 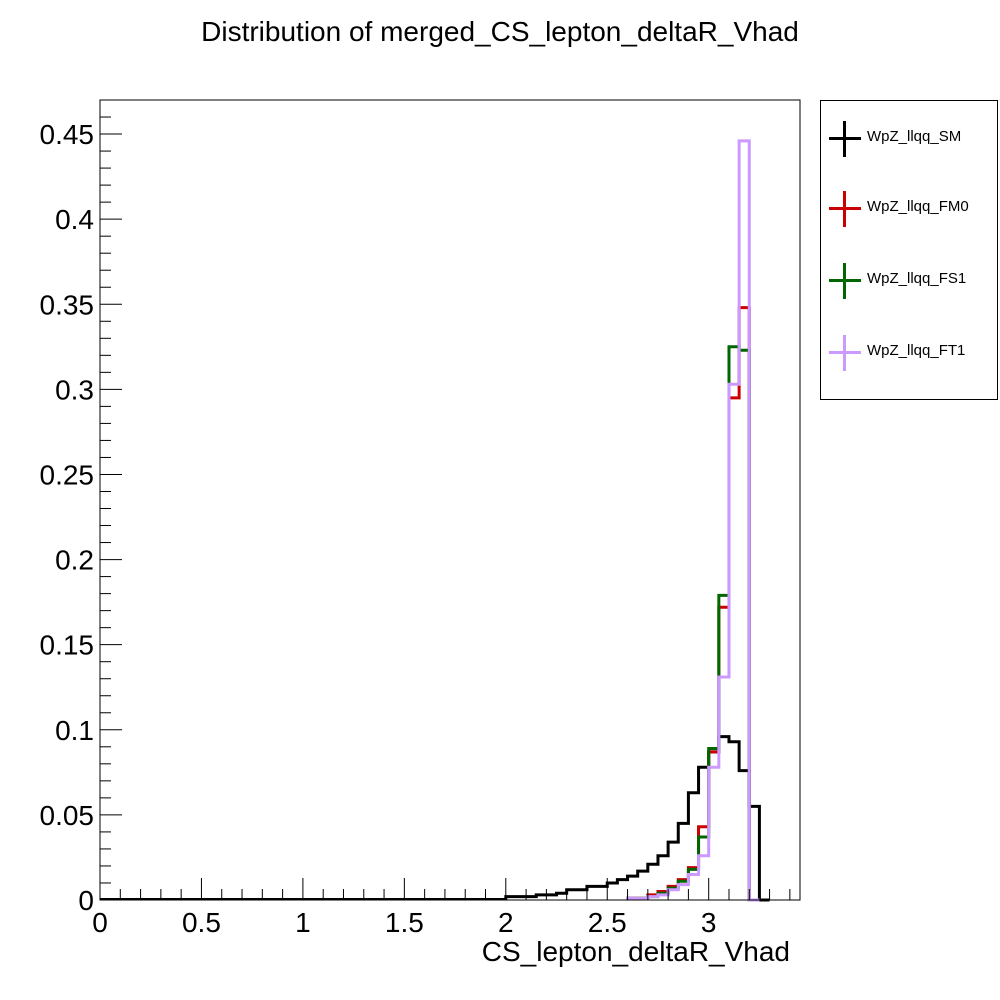 I want to click on x-axis-label: CS_lepton_deltaR_Vhad, so click(x=635, y=951).